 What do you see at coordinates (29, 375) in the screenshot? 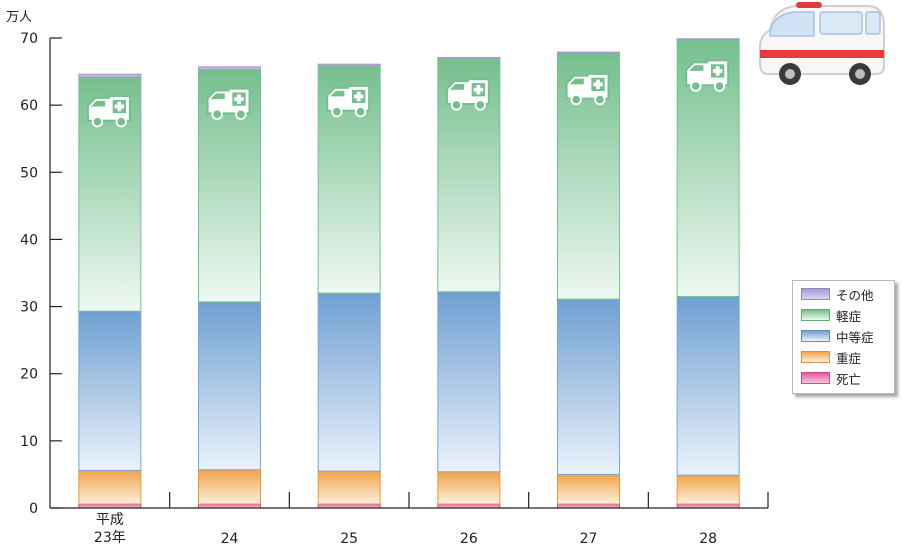
I see `y-tick-label: 20` at bounding box center [29, 375].